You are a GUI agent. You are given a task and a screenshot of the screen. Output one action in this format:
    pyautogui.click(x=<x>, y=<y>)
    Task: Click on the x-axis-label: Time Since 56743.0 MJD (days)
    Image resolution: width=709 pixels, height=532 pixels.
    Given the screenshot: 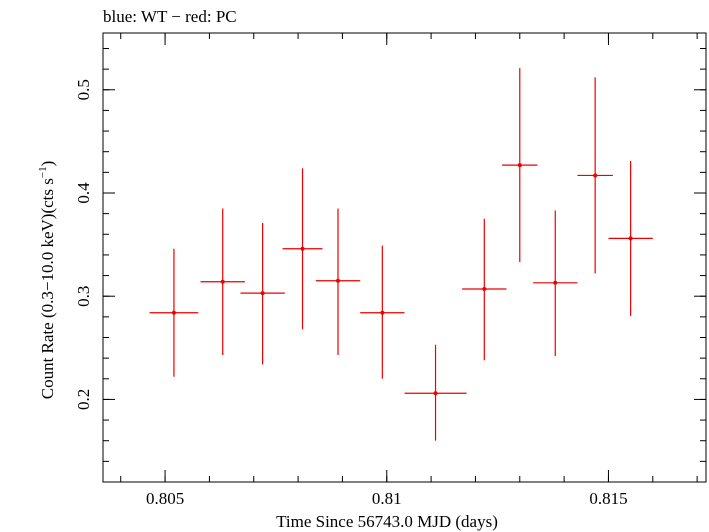 What is the action you would take?
    pyautogui.click(x=387, y=521)
    